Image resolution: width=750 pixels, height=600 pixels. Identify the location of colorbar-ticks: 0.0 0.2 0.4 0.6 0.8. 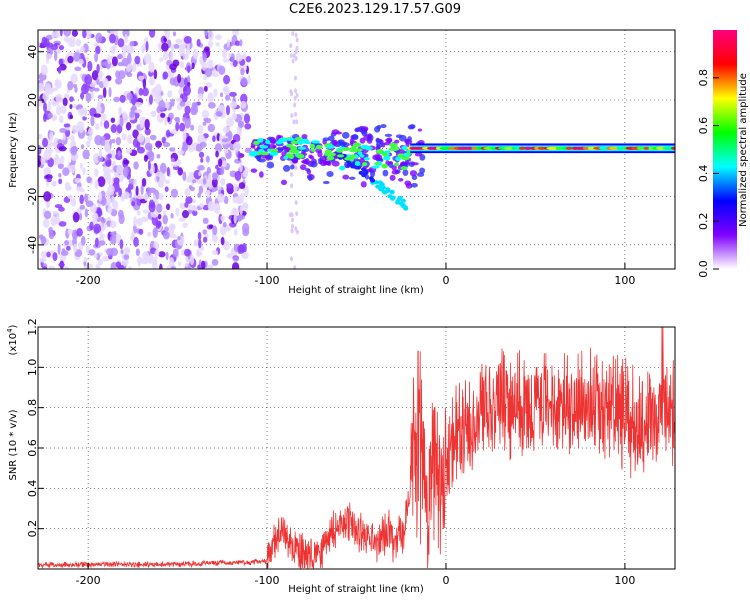
(708, 173).